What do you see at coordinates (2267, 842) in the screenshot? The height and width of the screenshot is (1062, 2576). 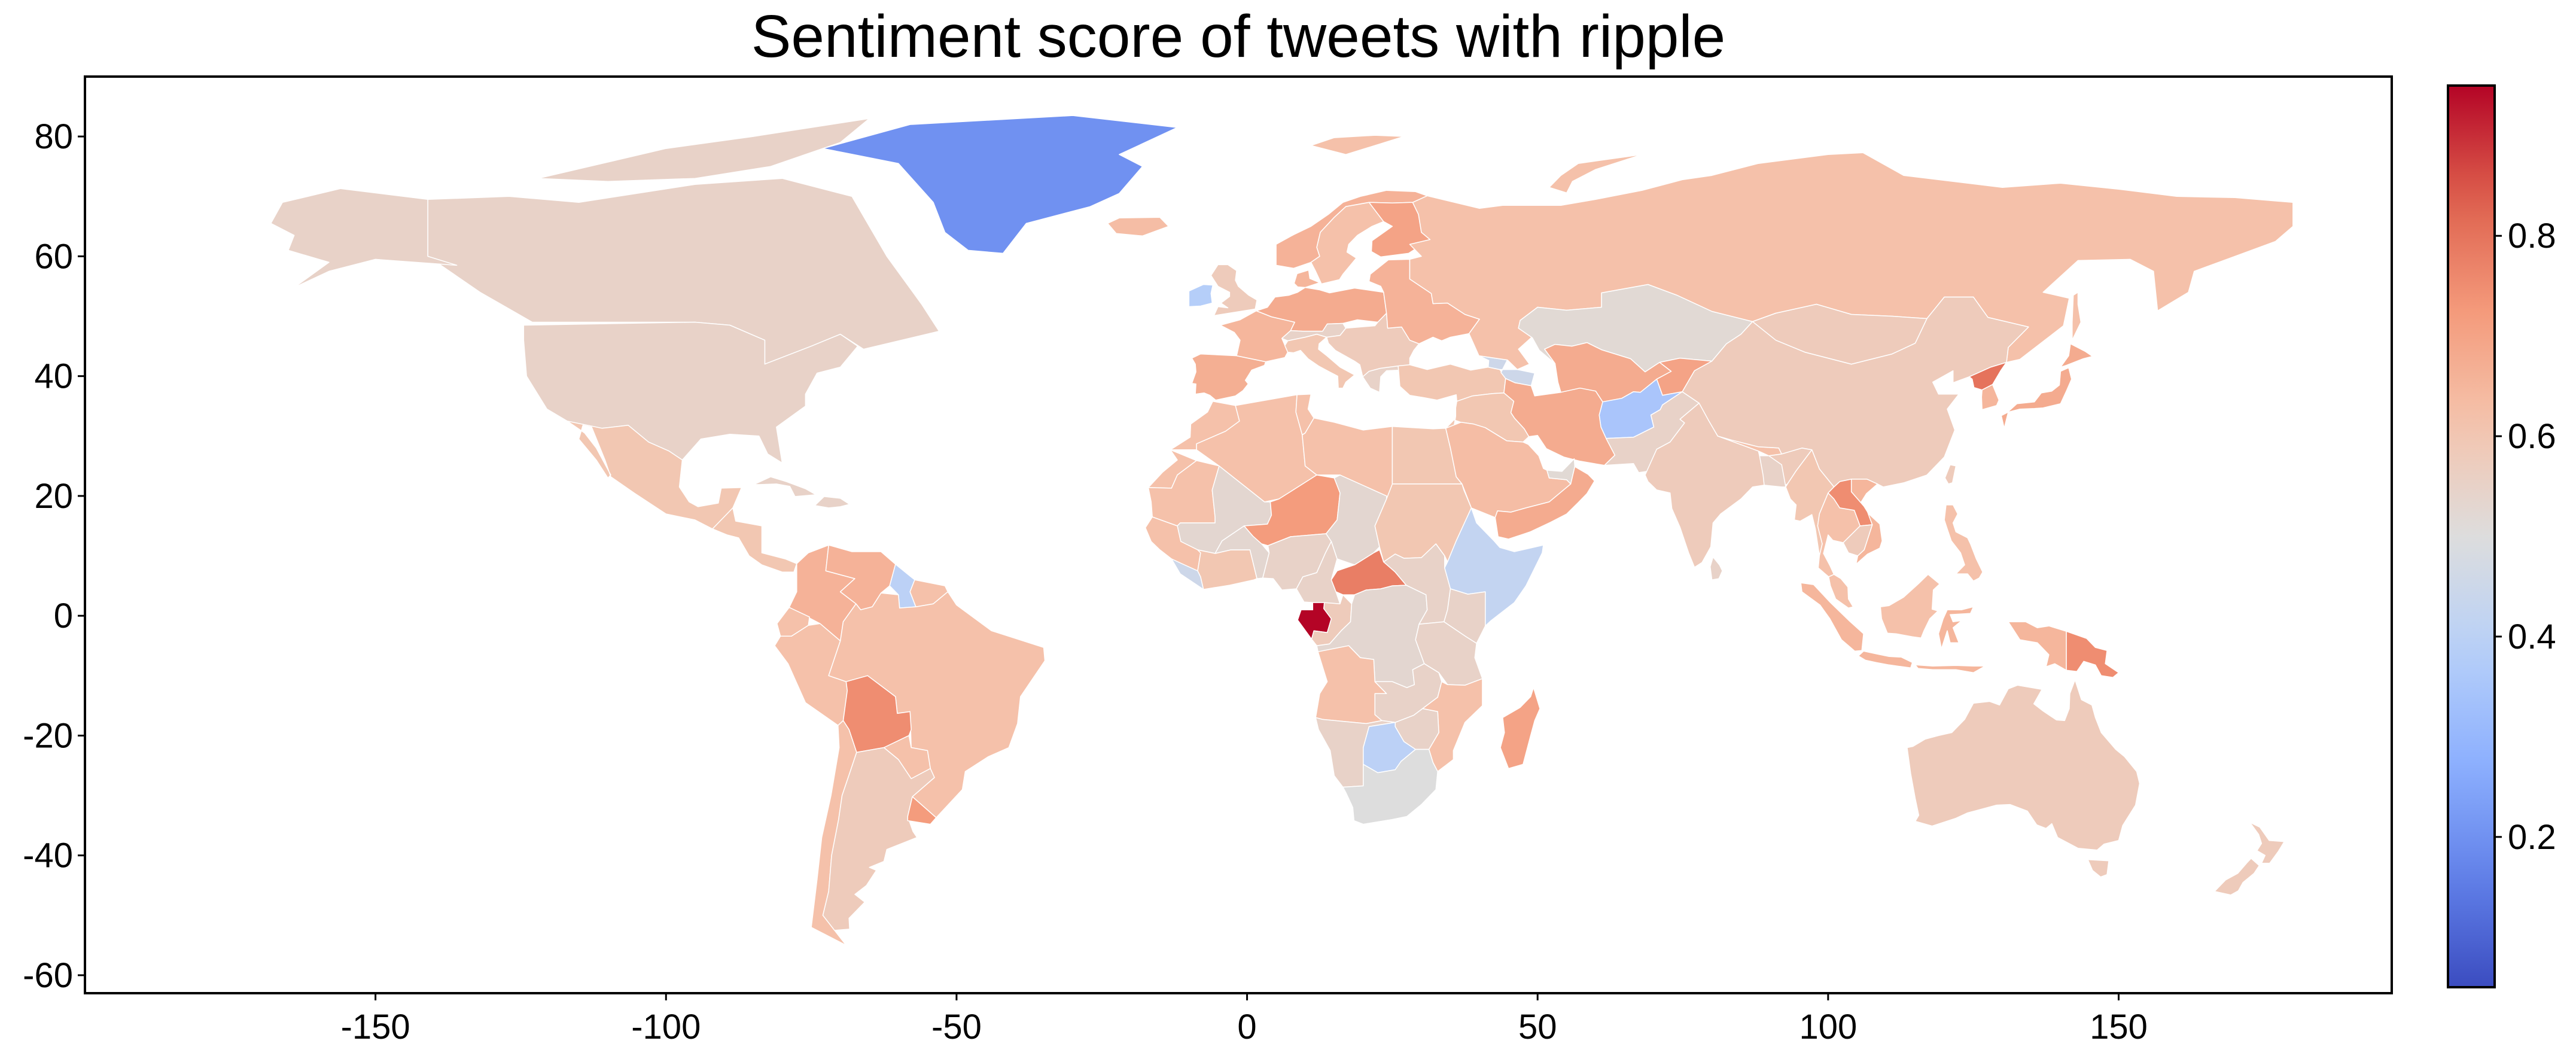 I see `country-new-zealand-north` at bounding box center [2267, 842].